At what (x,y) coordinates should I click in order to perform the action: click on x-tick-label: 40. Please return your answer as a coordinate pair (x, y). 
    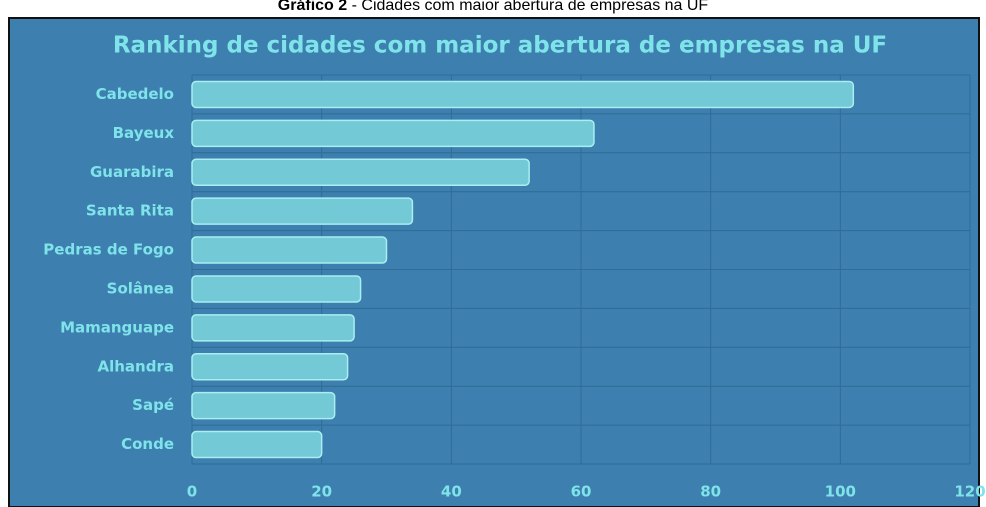
    Looking at the image, I should click on (451, 492).